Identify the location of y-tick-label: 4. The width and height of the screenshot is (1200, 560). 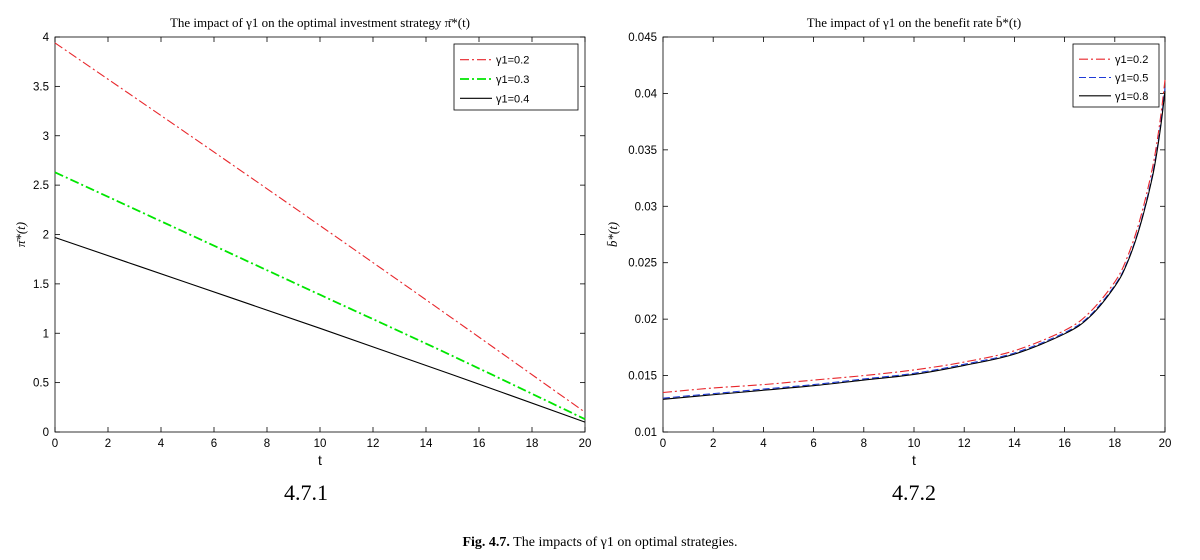
(46, 38).